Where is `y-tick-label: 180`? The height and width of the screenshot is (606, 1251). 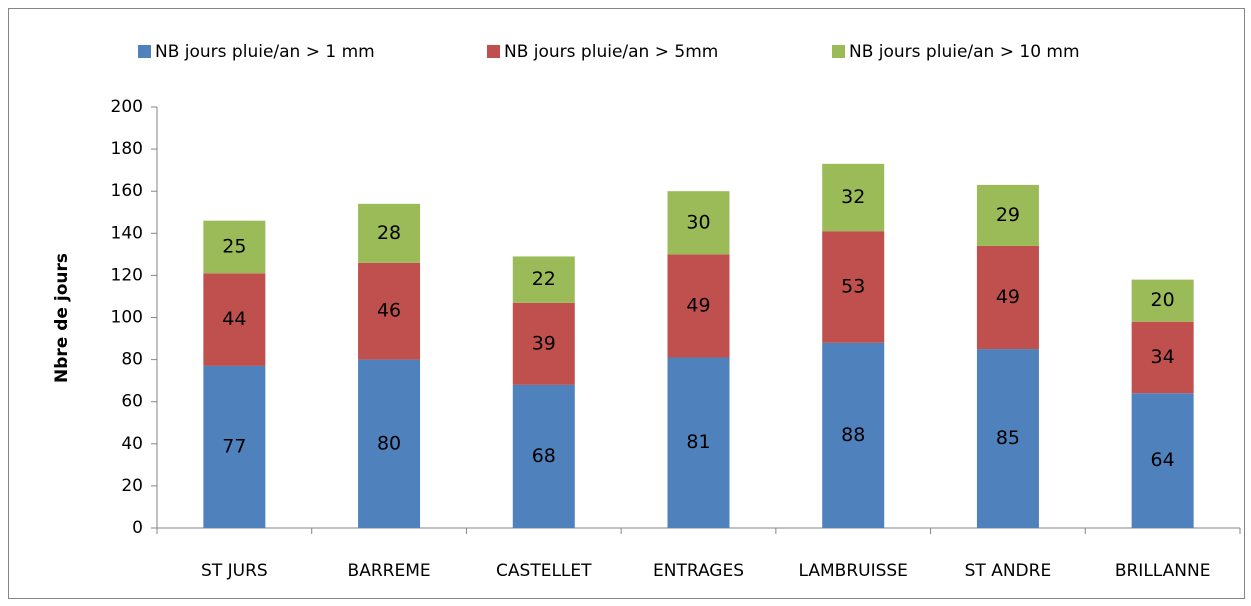
y-tick-label: 180 is located at coordinates (127, 149).